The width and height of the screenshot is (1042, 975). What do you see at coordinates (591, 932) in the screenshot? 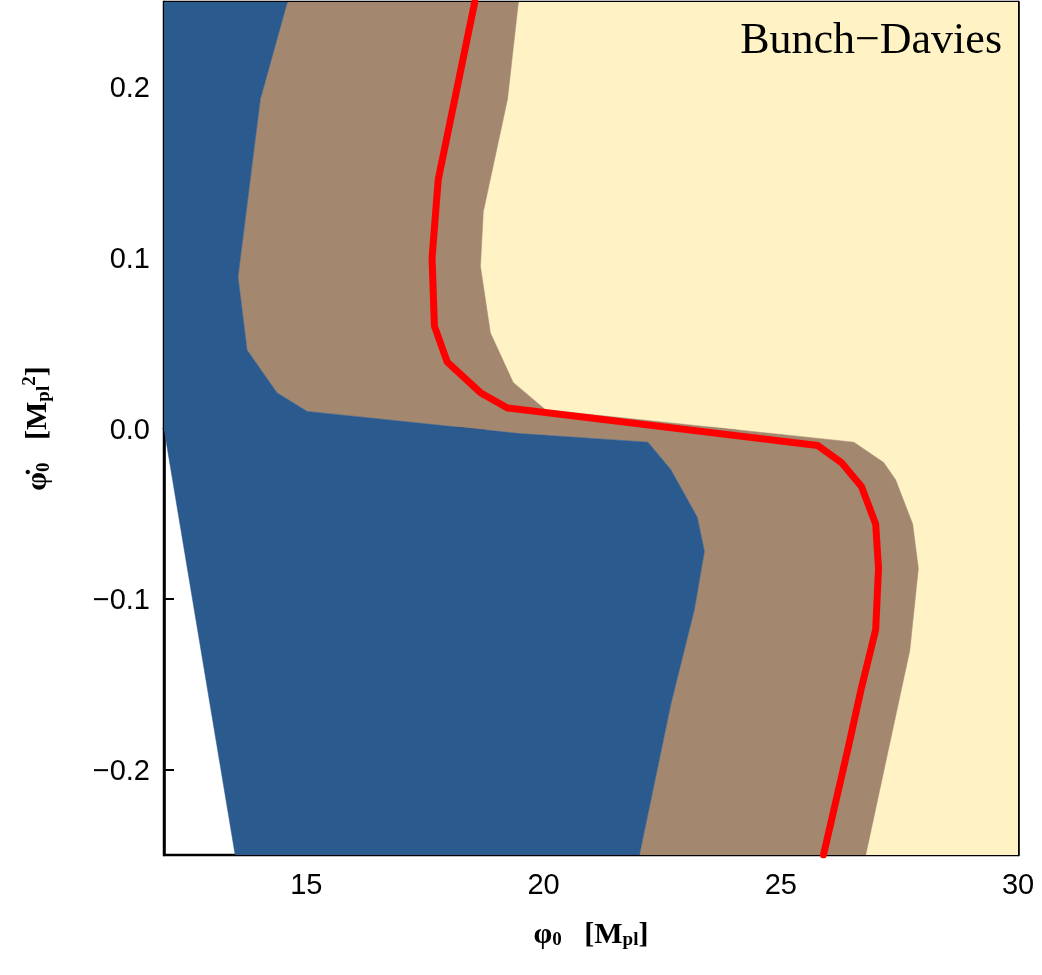
I see `x-axis-title: φ0 [Mpl]` at bounding box center [591, 932].